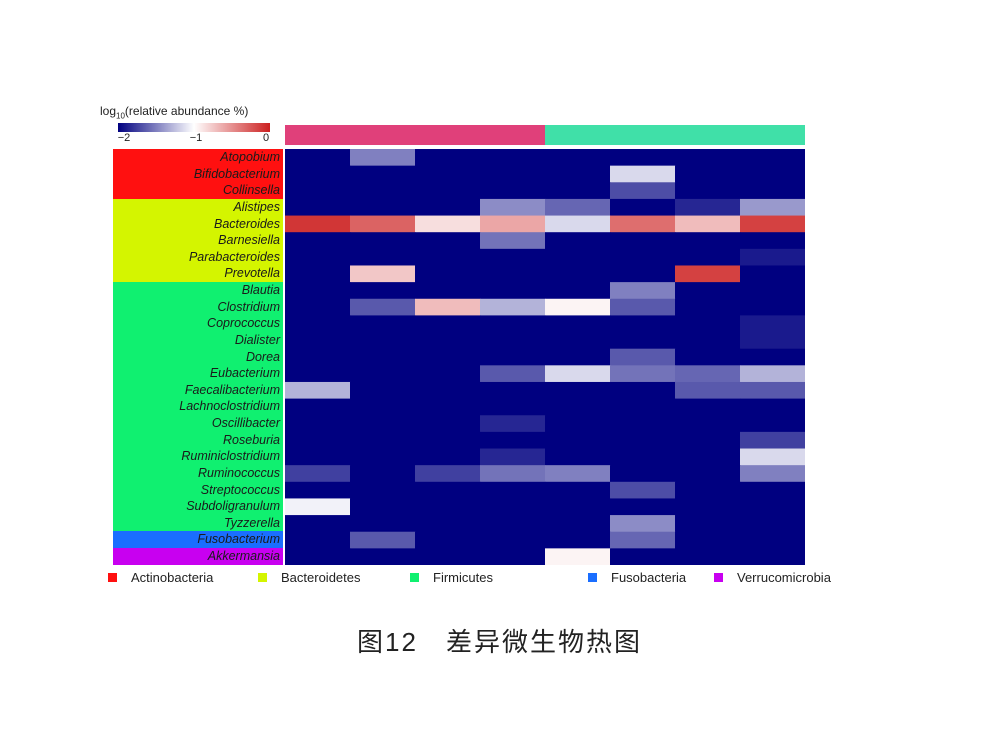  Describe the element at coordinates (198, 423) in the screenshot. I see `row-label: Oscillibacter` at that location.